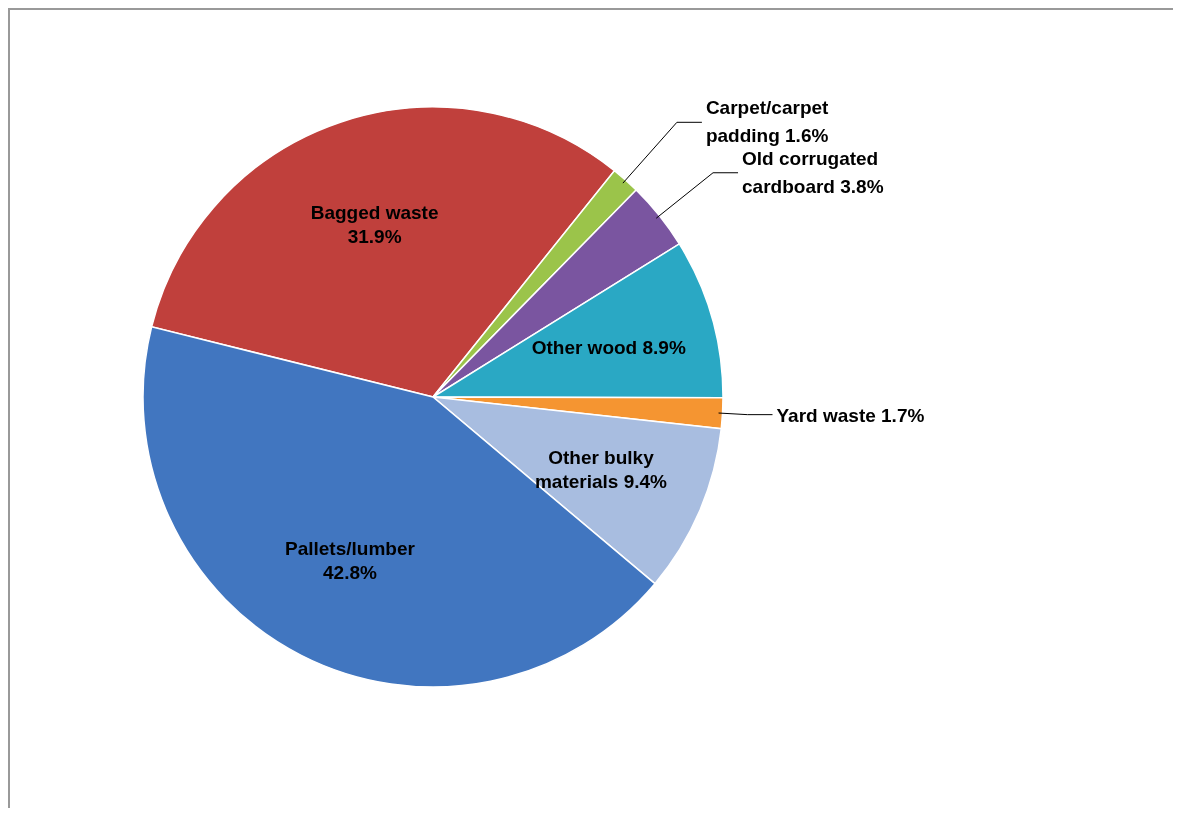 This screenshot has width=1181, height=815. What do you see at coordinates (813, 172) in the screenshot?
I see `slice-label: Old corrugated cardboard 3.8%` at bounding box center [813, 172].